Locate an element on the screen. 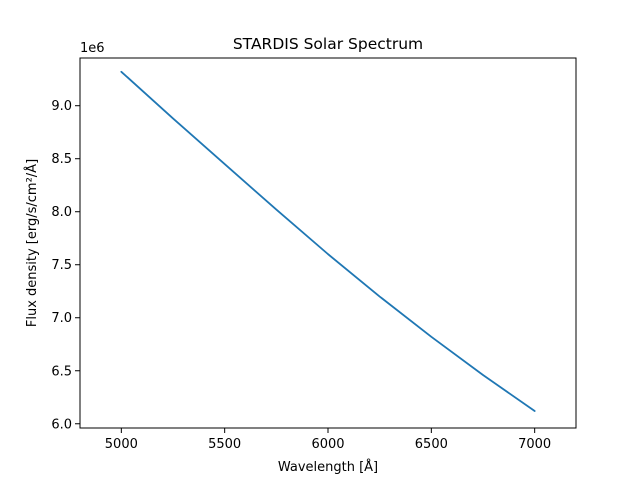 This screenshot has height=480, width=640. y-tick-label: 8.0 is located at coordinates (61, 212).